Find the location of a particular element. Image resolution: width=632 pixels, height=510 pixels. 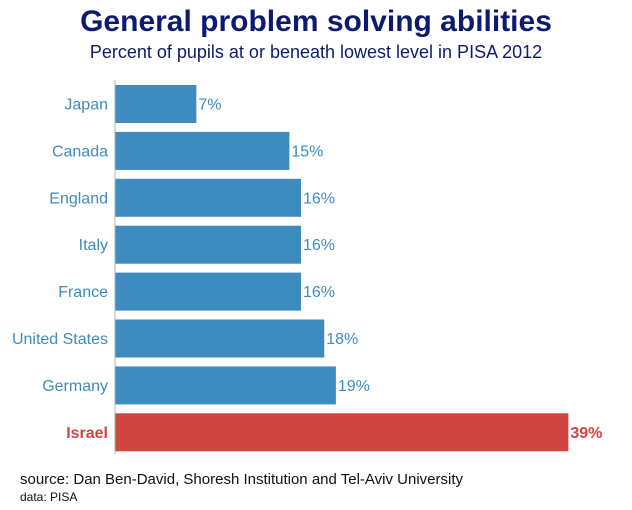

value-label-italy: 16% is located at coordinates (319, 245).